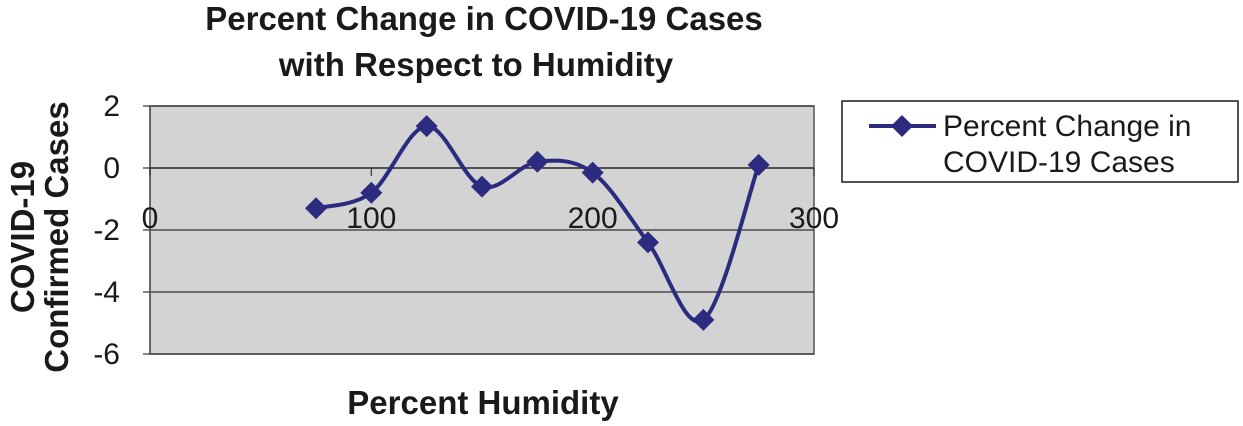 The height and width of the screenshot is (426, 1243). Describe the element at coordinates (106, 292) in the screenshot. I see `y-tick-label: -4` at that location.